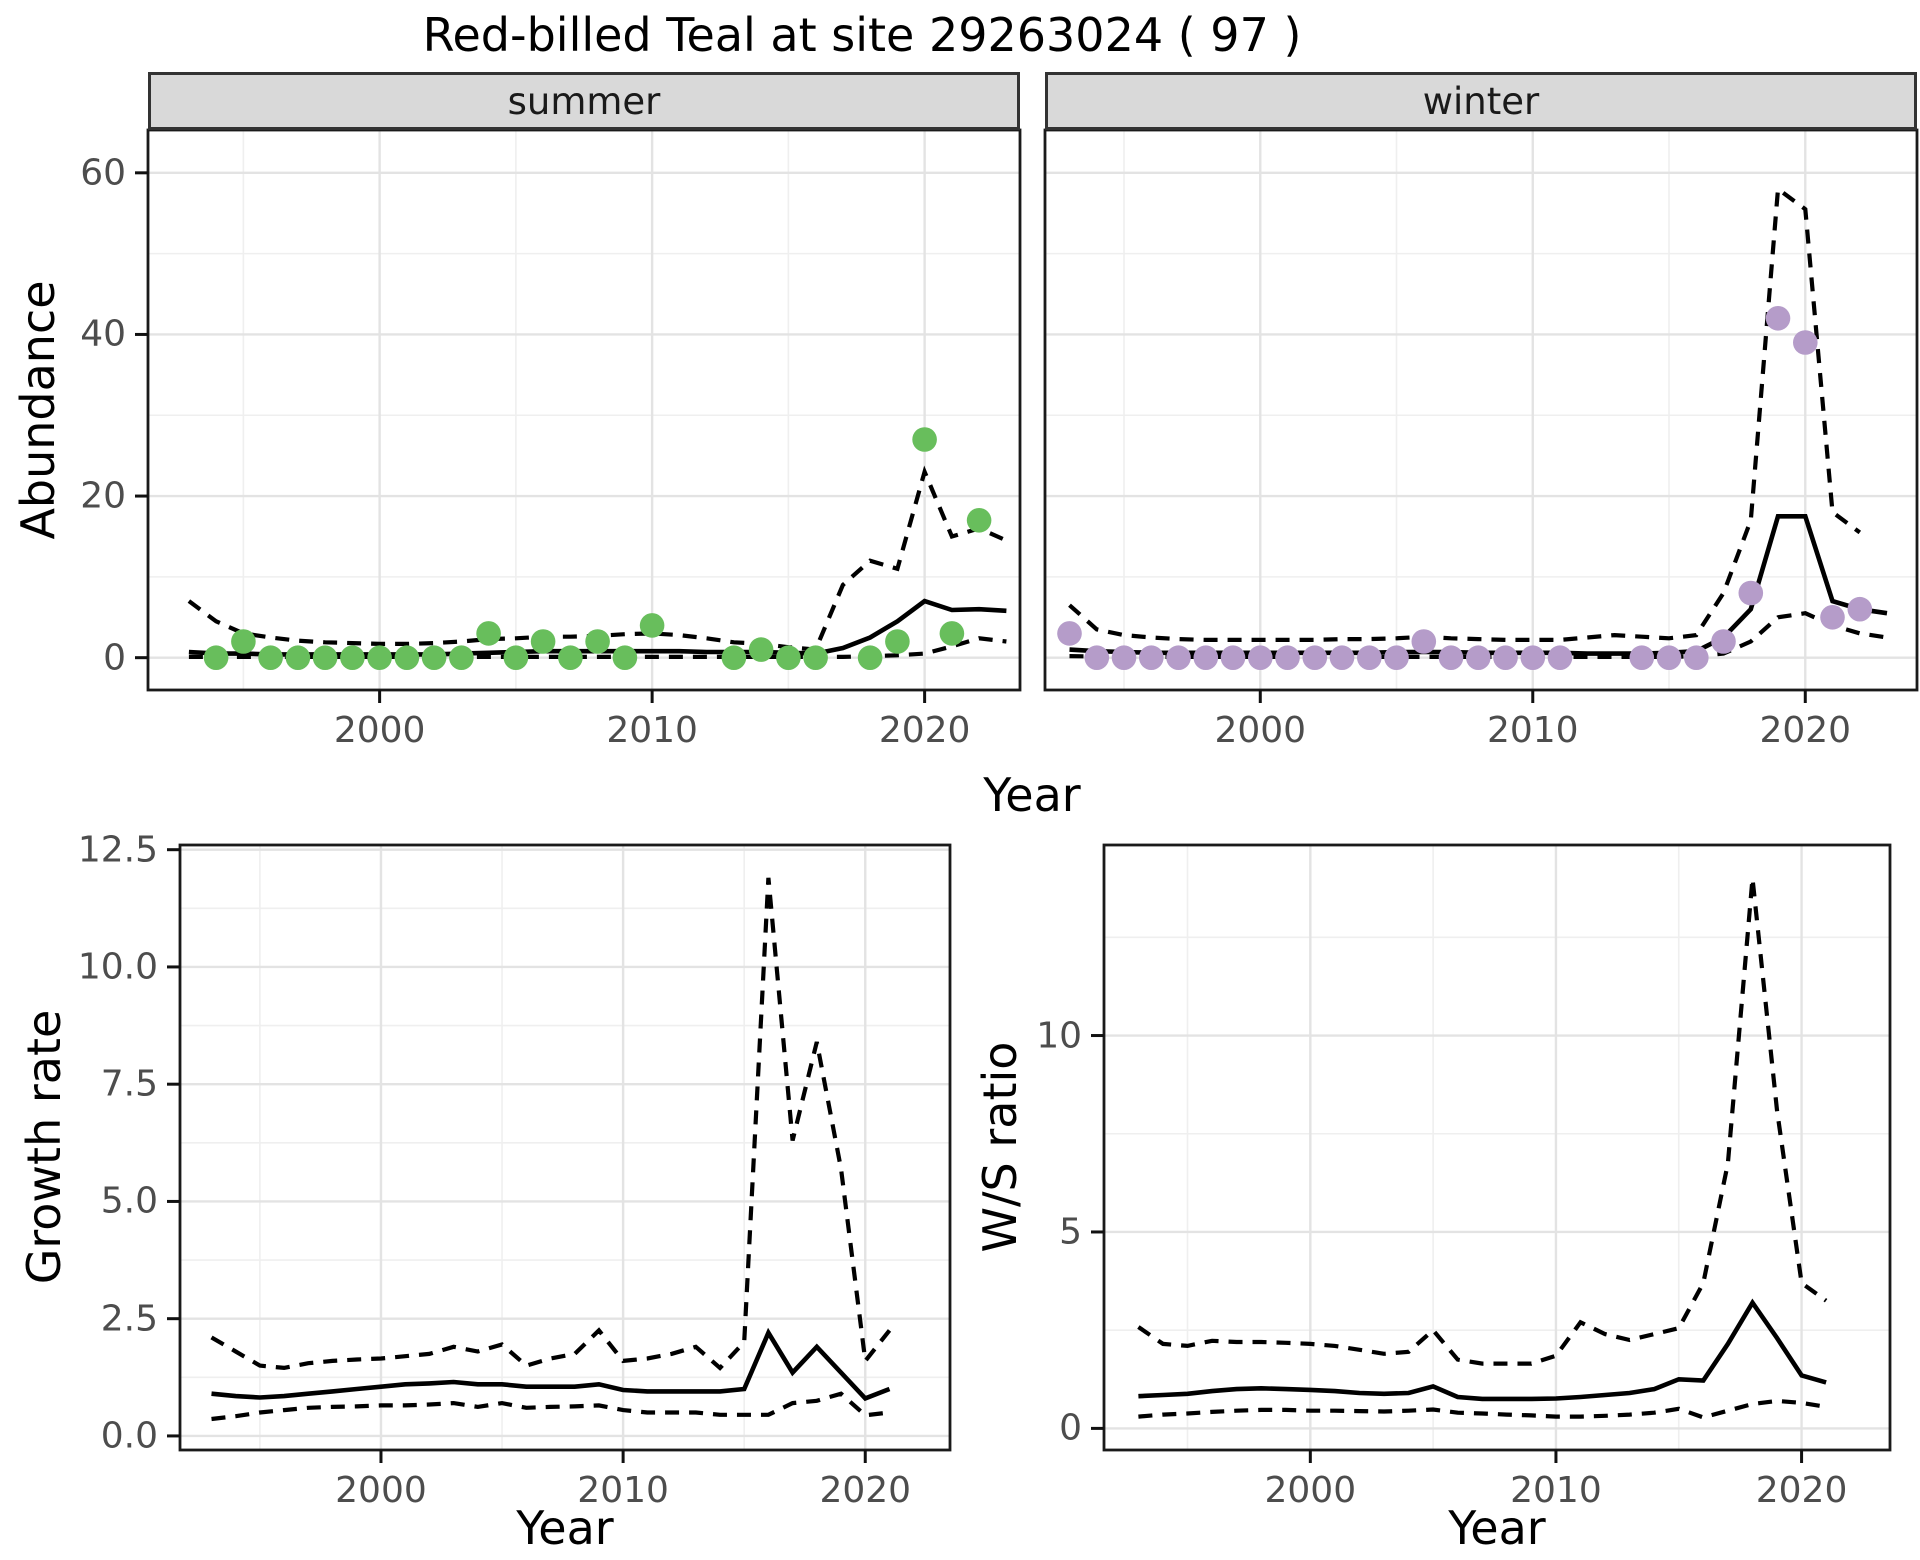 The height and width of the screenshot is (1560, 1920). Describe the element at coordinates (44, 1147) in the screenshot. I see `y-axis-title-growth-rate: Growth rate` at that location.